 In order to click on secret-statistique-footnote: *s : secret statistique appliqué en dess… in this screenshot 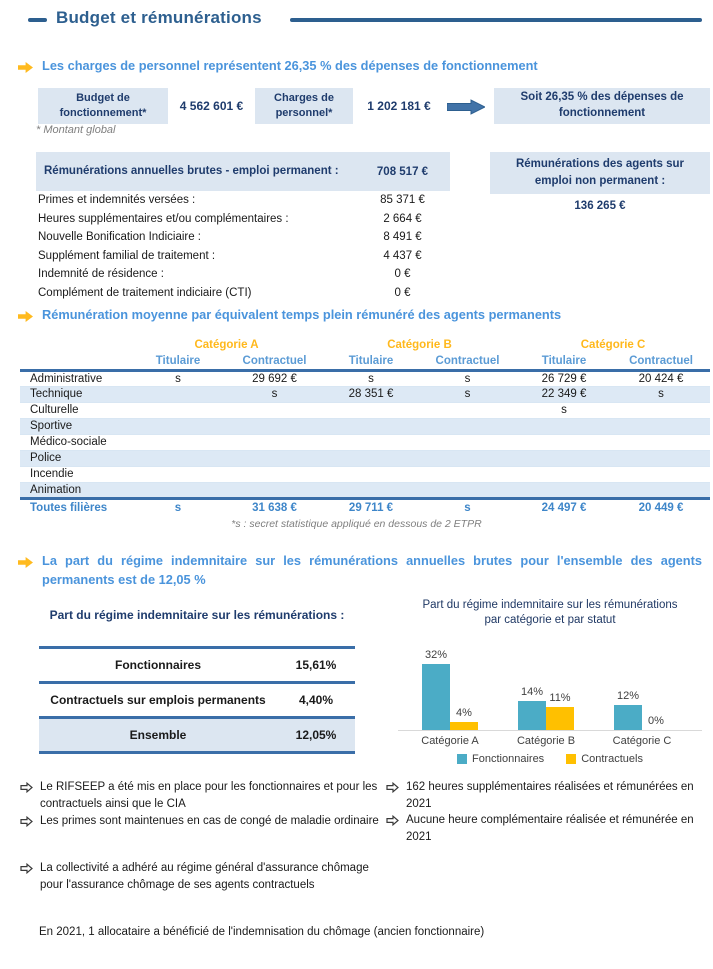, I will do `click(356, 524)`.